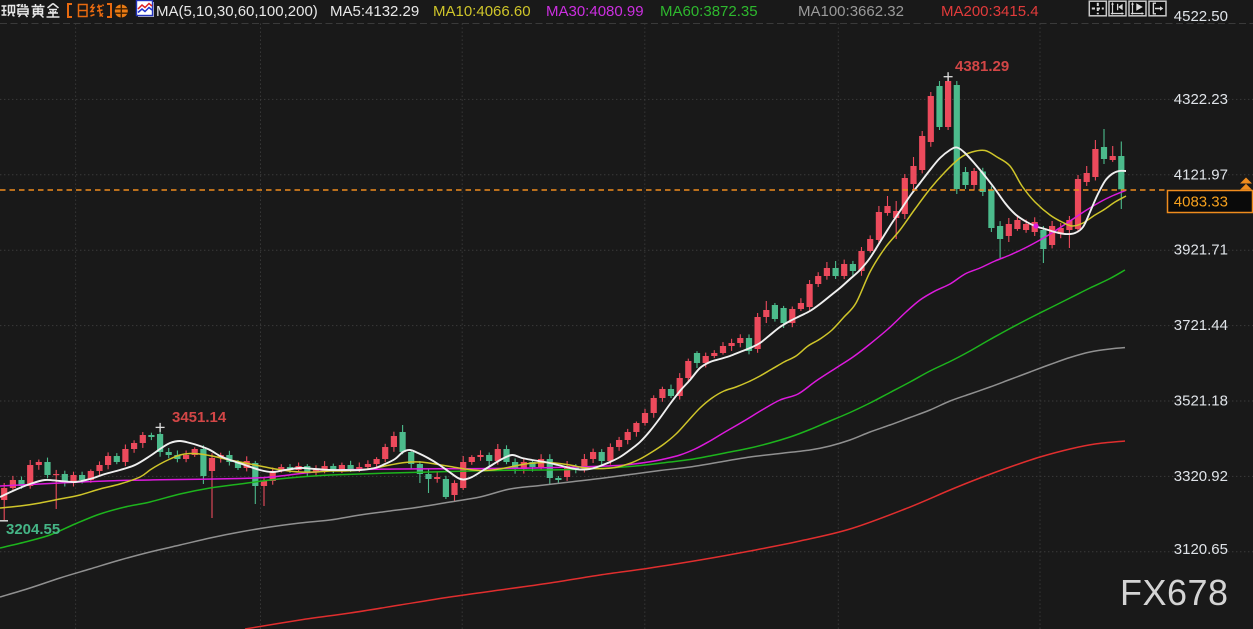 The height and width of the screenshot is (629, 1253). What do you see at coordinates (990, 11) in the screenshot?
I see `svg-text: MA200:3415.4` at bounding box center [990, 11].